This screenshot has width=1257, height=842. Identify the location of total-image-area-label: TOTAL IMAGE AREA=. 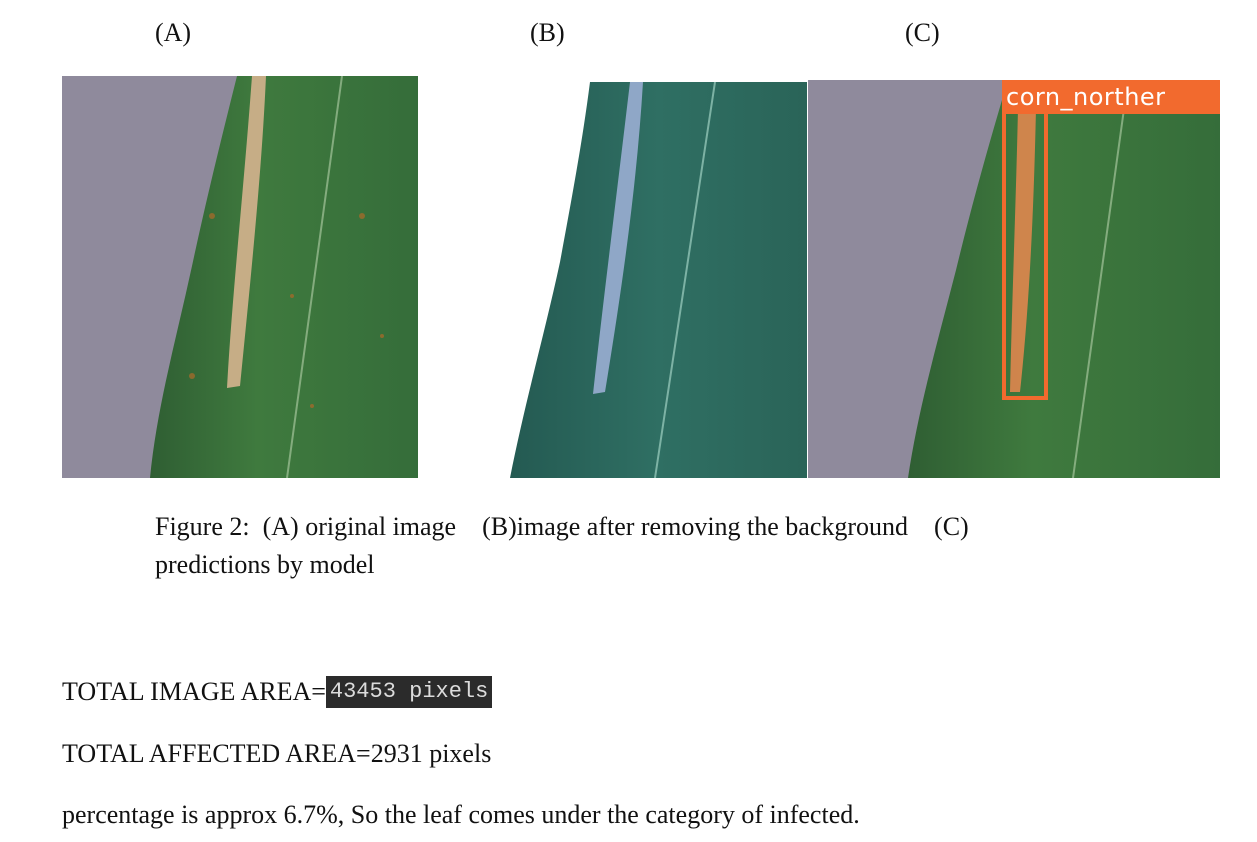
(194, 691).